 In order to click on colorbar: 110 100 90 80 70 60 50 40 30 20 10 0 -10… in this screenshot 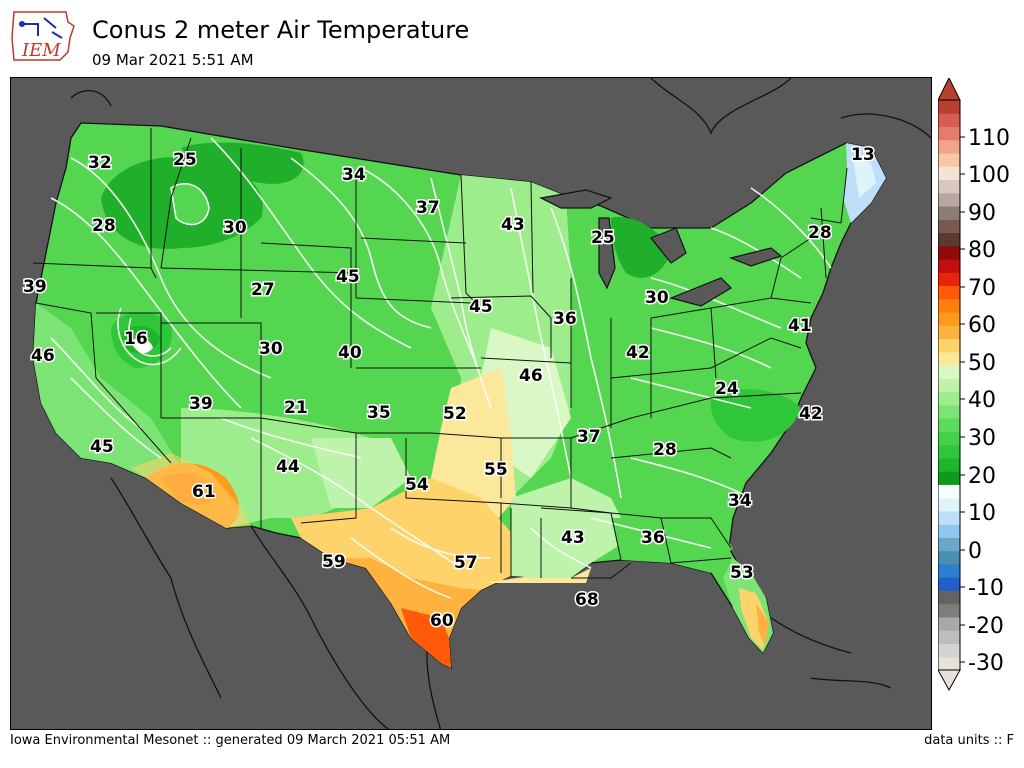, I will do `click(974, 385)`.